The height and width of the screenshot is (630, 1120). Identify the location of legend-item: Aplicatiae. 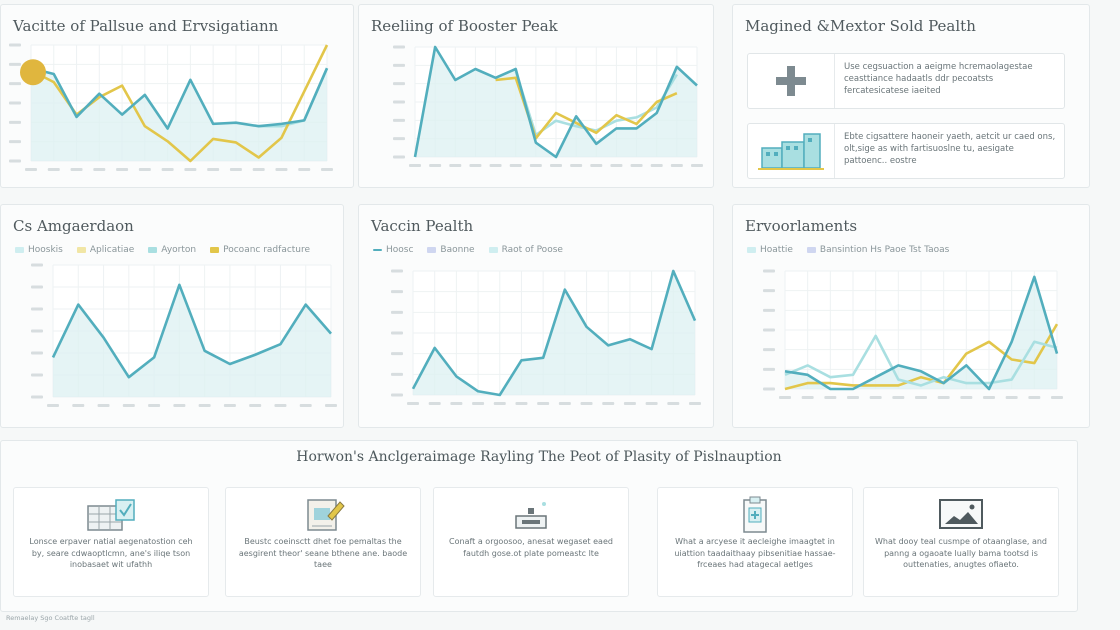
(105, 250).